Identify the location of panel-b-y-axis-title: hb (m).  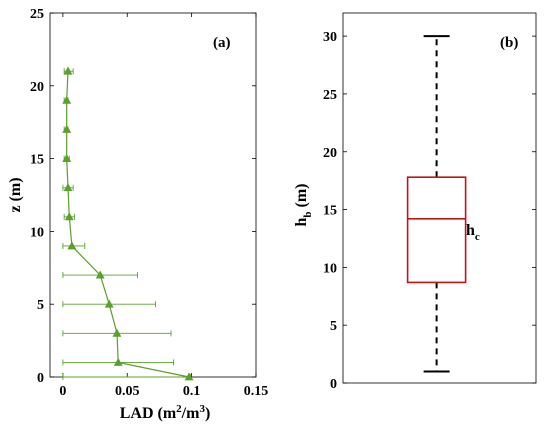
(303, 204).